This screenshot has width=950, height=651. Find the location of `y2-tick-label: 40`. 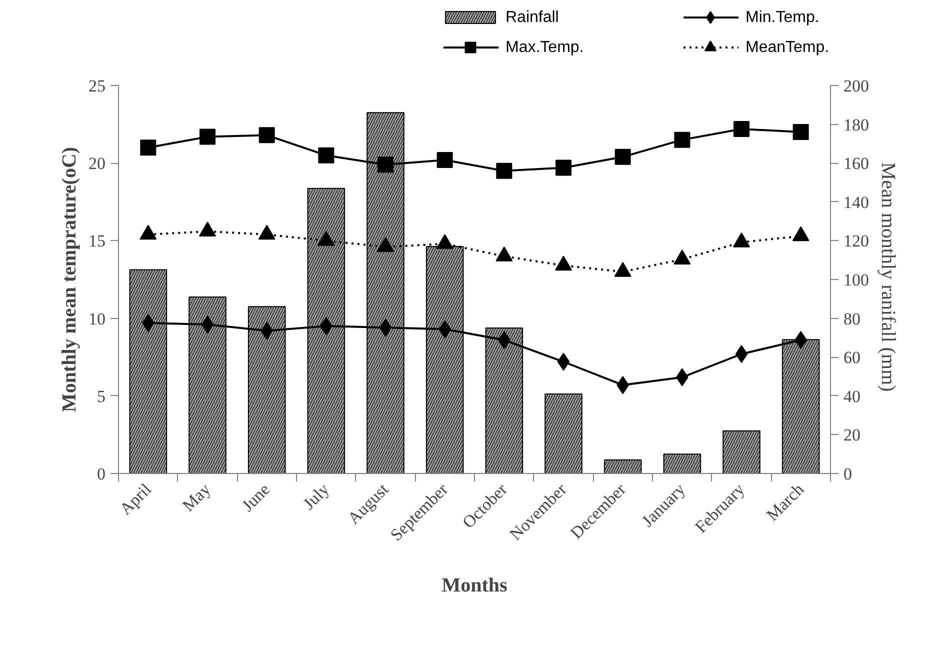

y2-tick-label: 40 is located at coordinates (852, 396).